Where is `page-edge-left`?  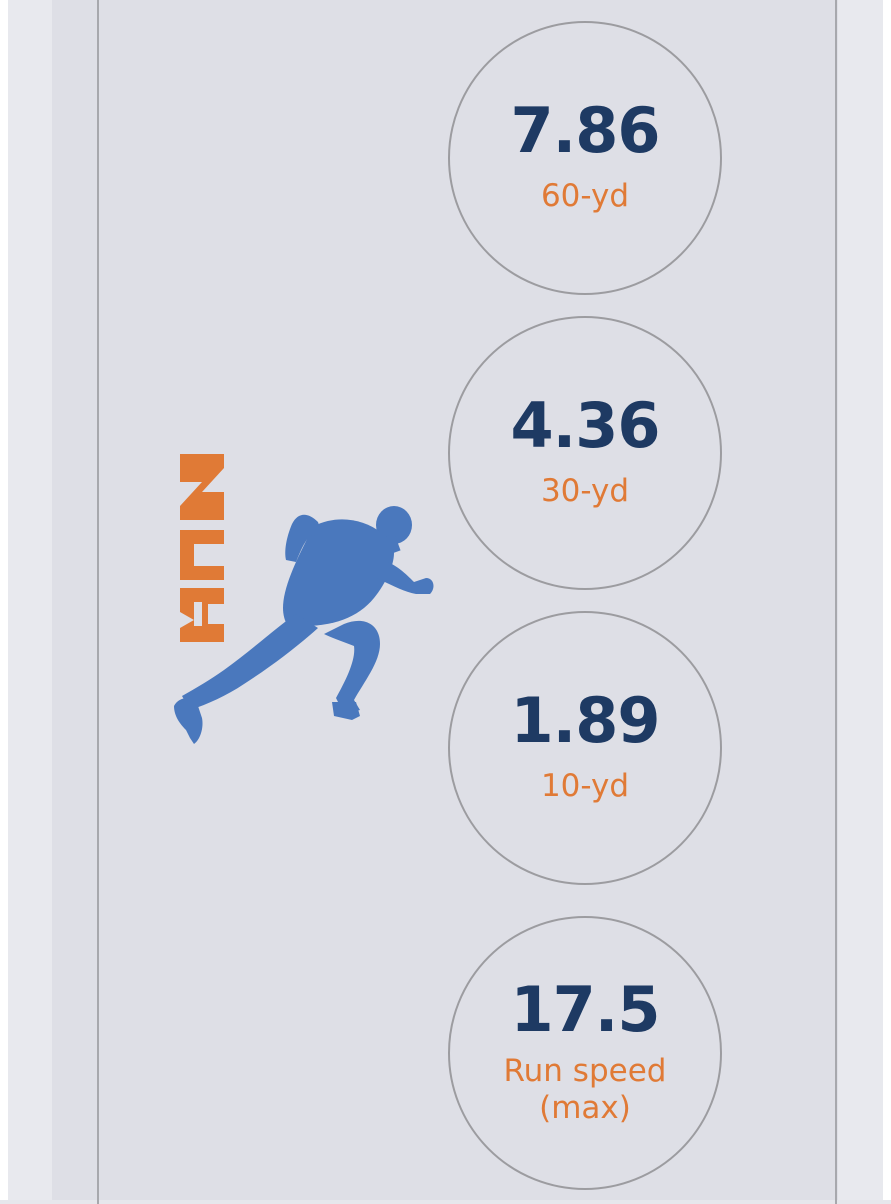
page-edge-left is located at coordinates (4, 600).